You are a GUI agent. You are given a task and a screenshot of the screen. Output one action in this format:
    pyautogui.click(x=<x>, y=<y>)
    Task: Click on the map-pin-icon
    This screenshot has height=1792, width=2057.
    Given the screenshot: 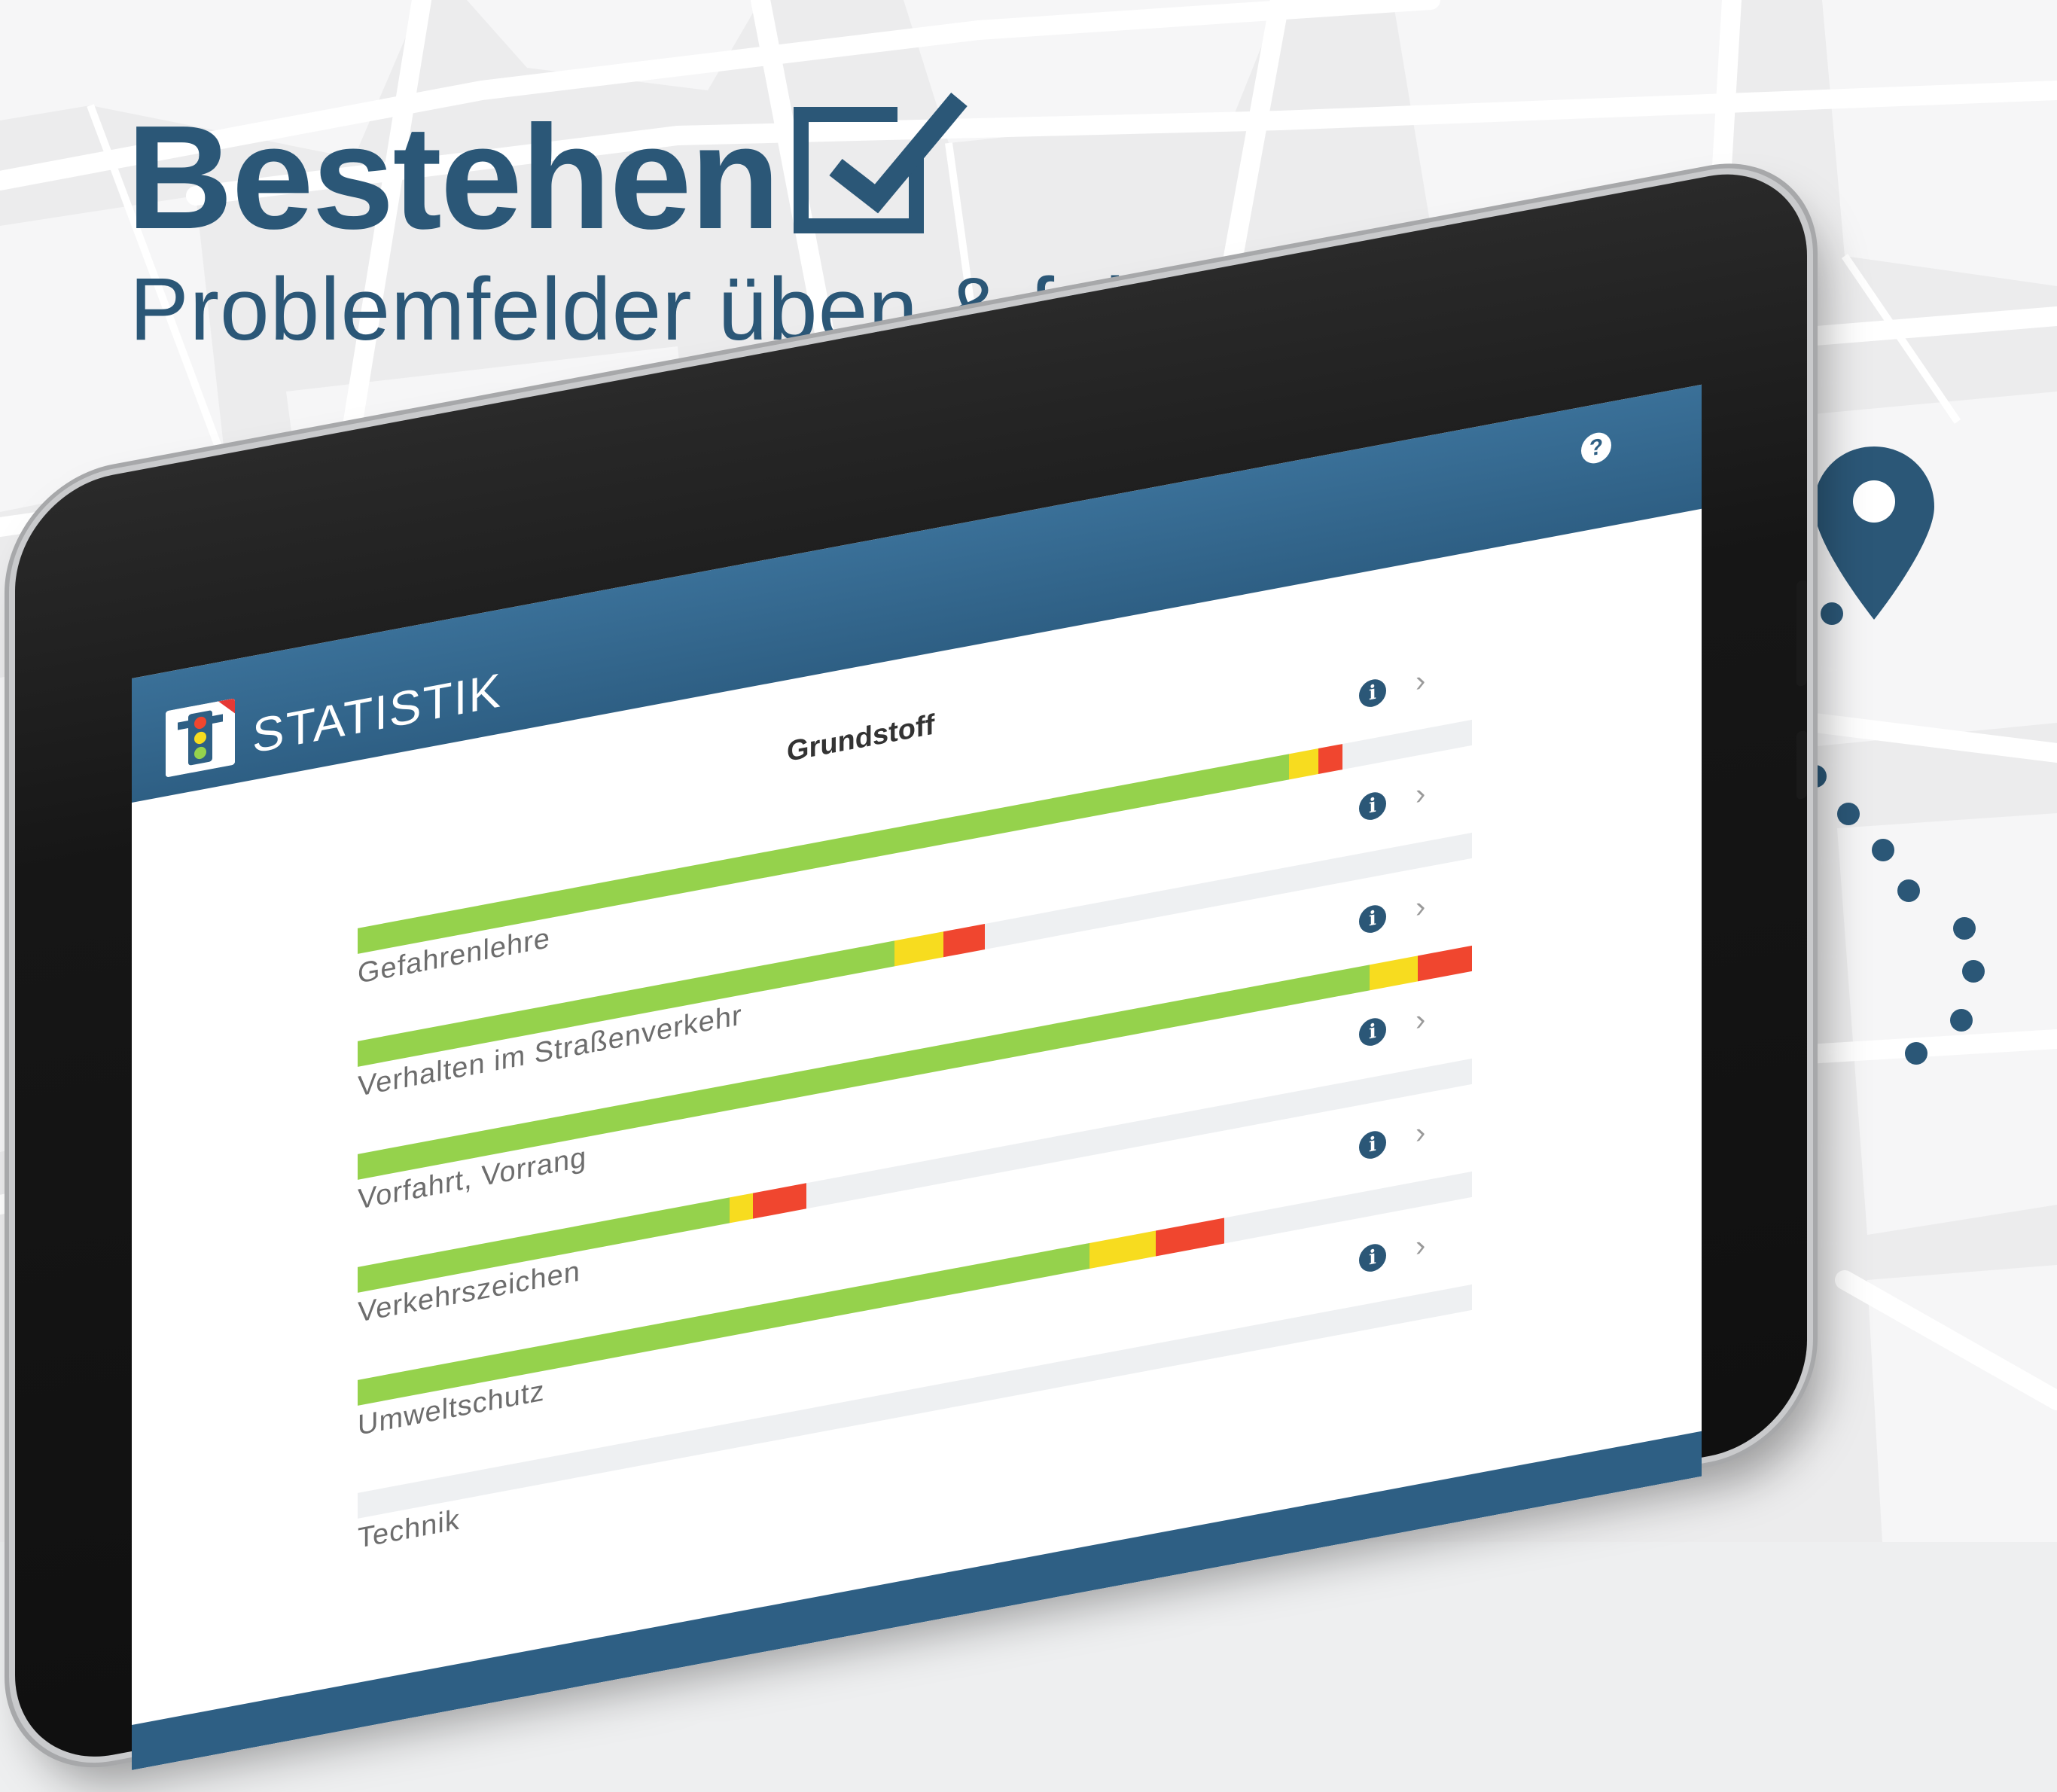 What is the action you would take?
    pyautogui.click(x=1874, y=533)
    